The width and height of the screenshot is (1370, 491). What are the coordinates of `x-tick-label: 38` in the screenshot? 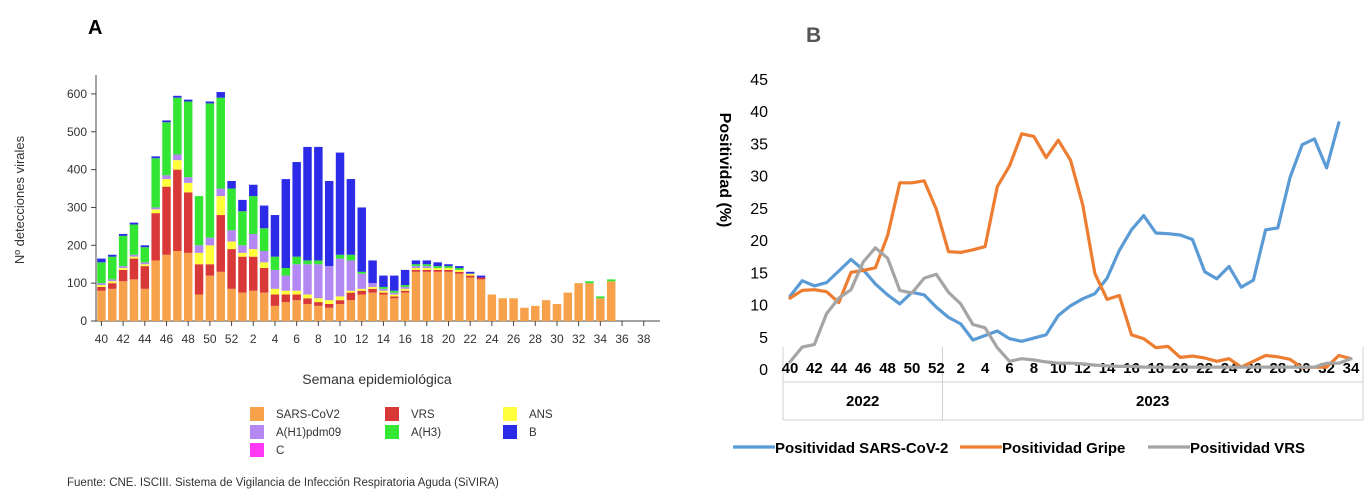 It's located at (644, 339).